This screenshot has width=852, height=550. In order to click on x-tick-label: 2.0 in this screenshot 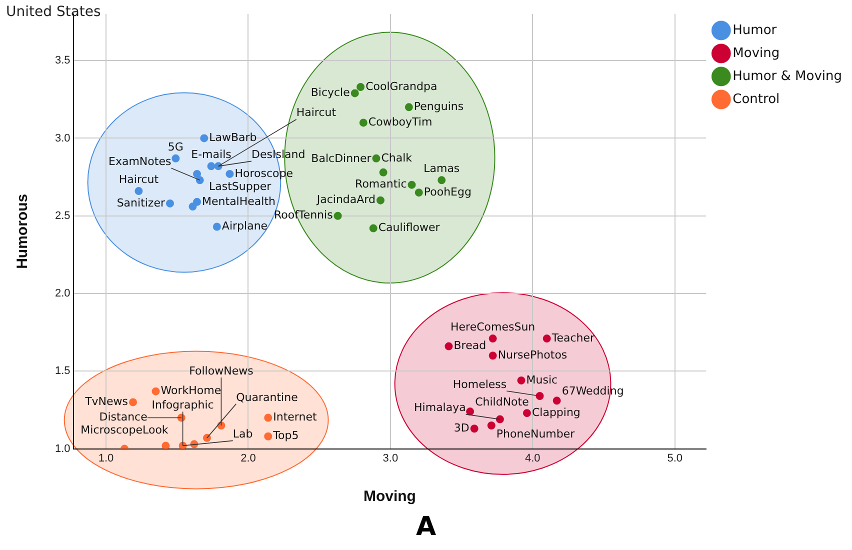, I will do `click(248, 458)`.